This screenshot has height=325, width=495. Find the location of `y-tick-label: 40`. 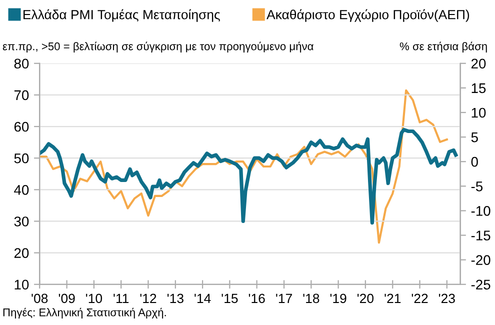

y-tick-label: 40 is located at coordinates (21, 189).